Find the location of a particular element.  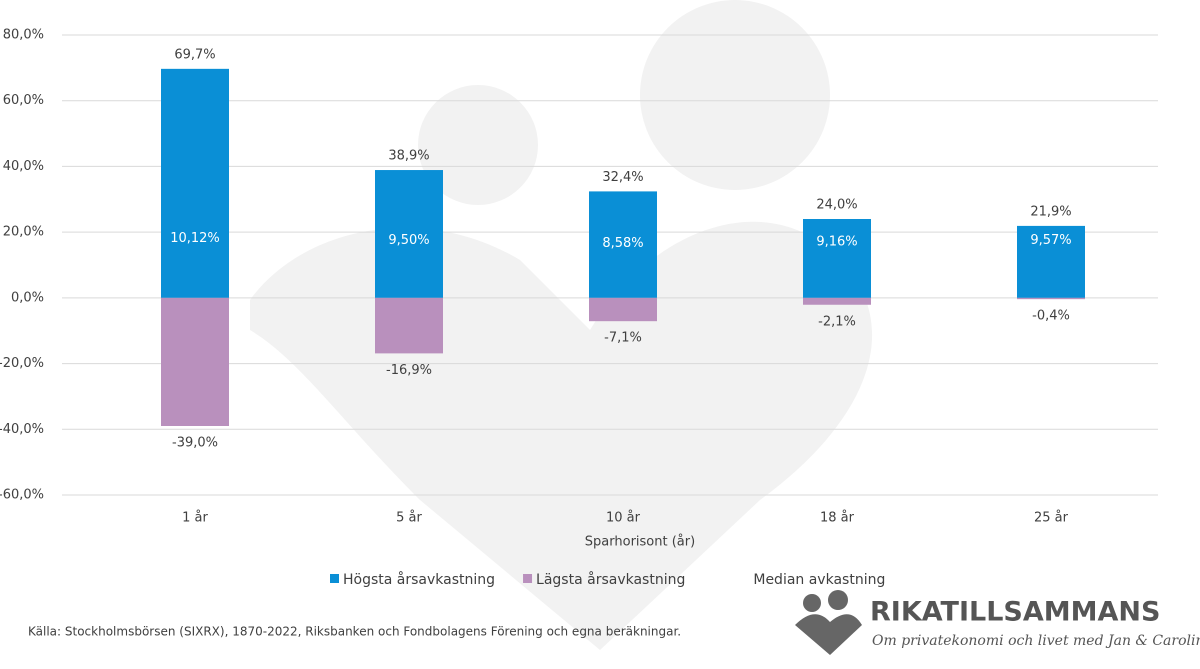

logo-name: RIKATILLSAMMANS is located at coordinates (1015, 612).